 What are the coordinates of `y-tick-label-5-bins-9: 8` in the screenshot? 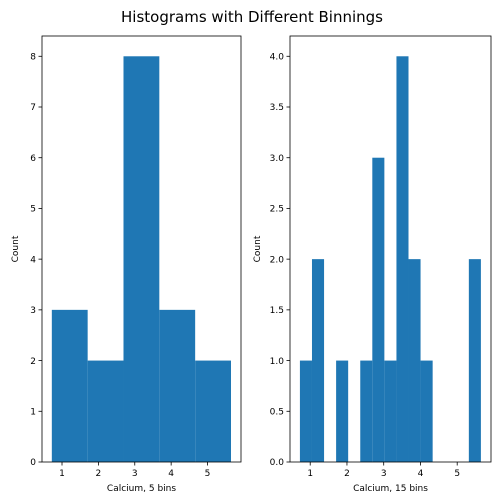 It's located at (33, 57).